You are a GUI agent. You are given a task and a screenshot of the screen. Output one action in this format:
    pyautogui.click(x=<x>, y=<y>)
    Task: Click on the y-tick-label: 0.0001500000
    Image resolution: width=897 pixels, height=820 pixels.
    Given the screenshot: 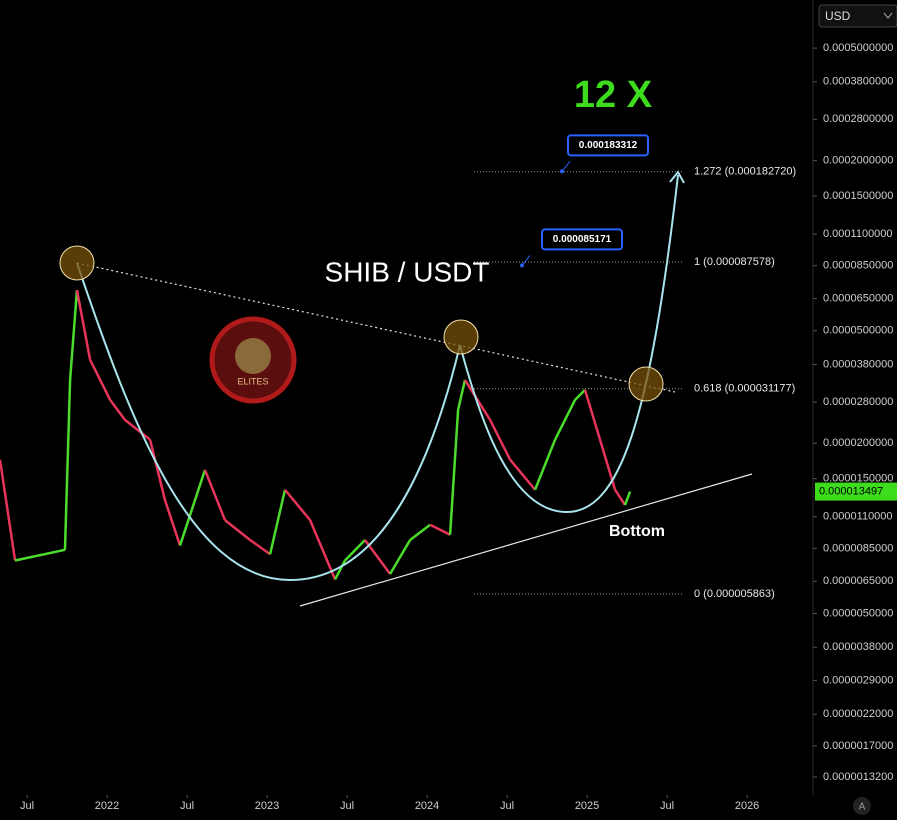 What is the action you would take?
    pyautogui.click(x=858, y=196)
    